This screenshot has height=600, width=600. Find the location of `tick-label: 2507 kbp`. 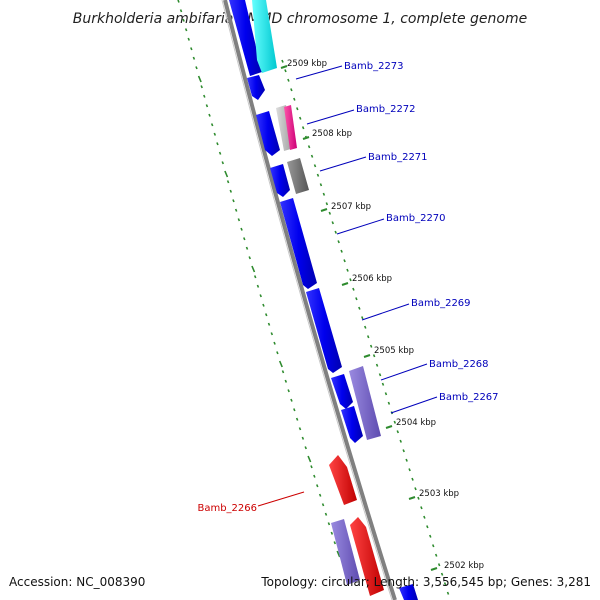

tick-label: 2507 kbp is located at coordinates (351, 207).